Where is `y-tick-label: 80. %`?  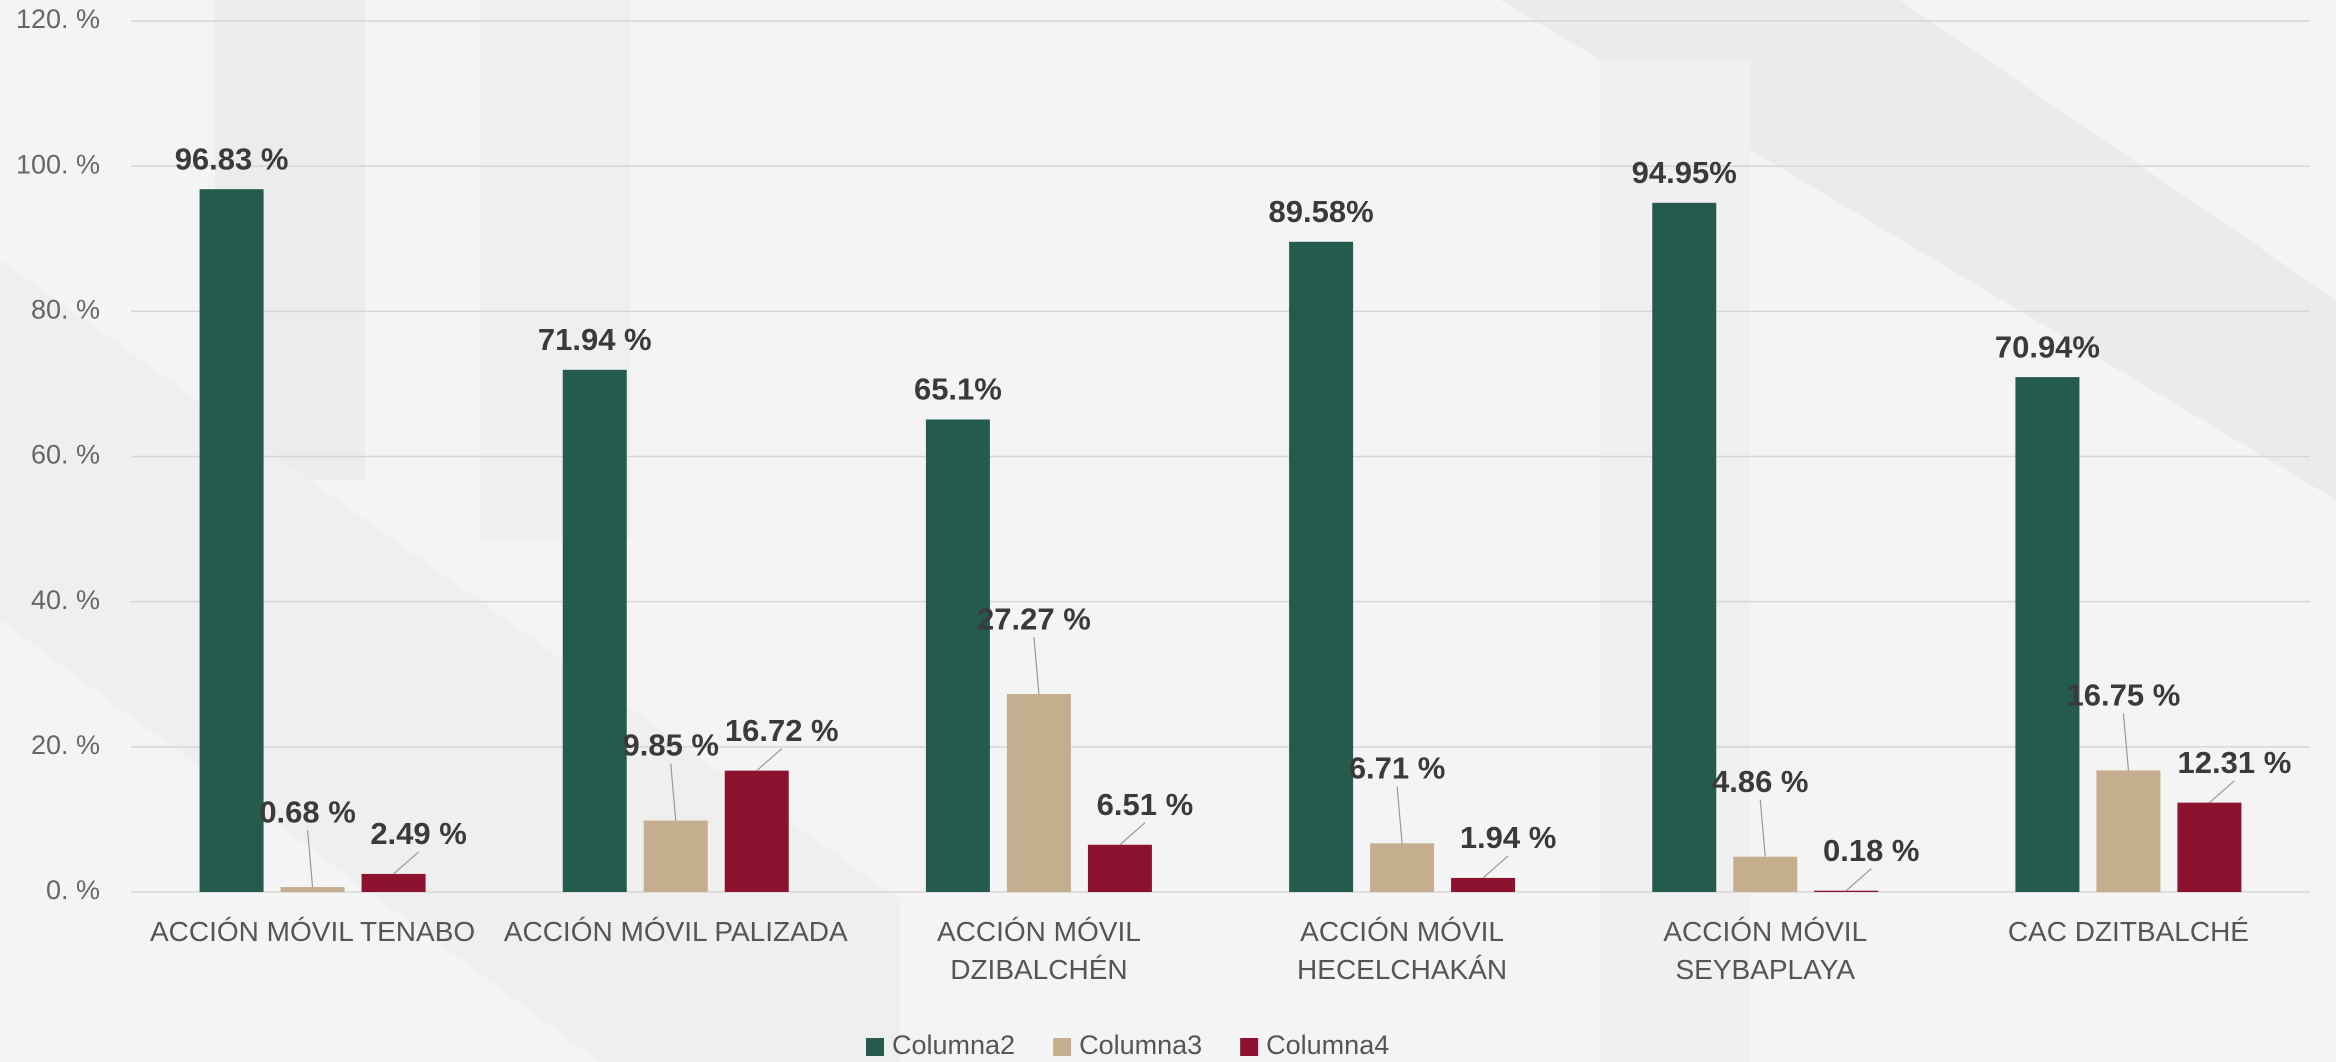 y-tick-label: 80. % is located at coordinates (65, 309).